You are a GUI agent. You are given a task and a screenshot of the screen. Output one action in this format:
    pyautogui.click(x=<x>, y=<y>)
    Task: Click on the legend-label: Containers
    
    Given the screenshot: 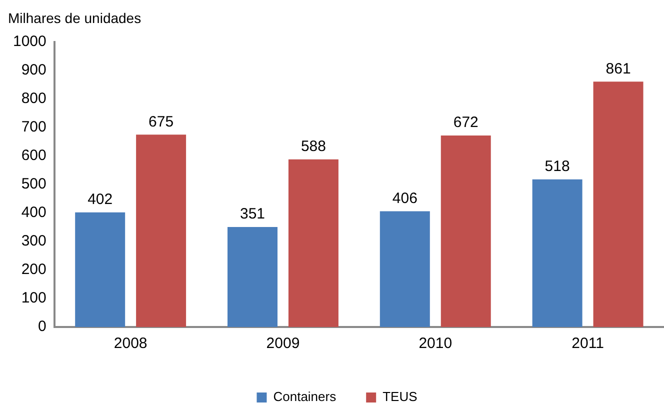 What is the action you would take?
    pyautogui.click(x=305, y=396)
    